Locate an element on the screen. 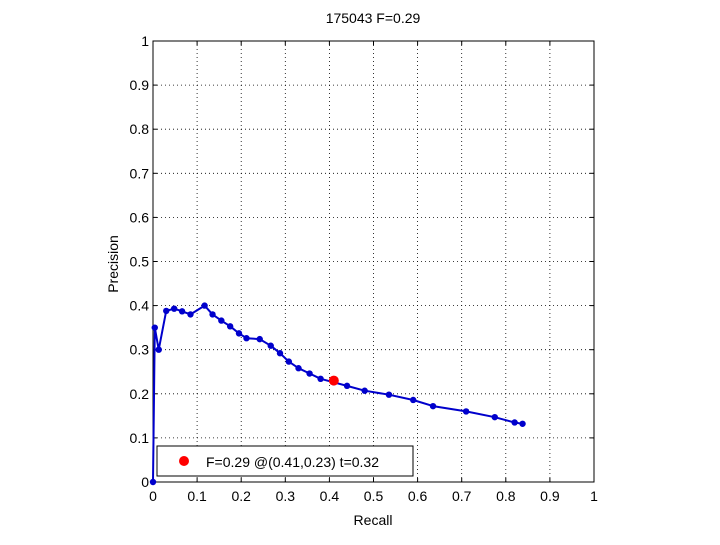 The width and height of the screenshot is (720, 545). x-tick-label: 0 is located at coordinates (153, 496).